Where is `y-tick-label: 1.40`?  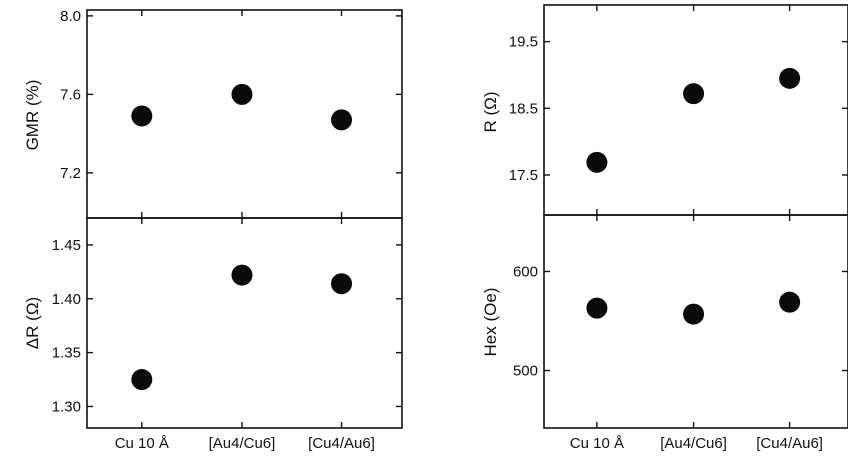 y-tick-label: 1.40 is located at coordinates (66, 299).